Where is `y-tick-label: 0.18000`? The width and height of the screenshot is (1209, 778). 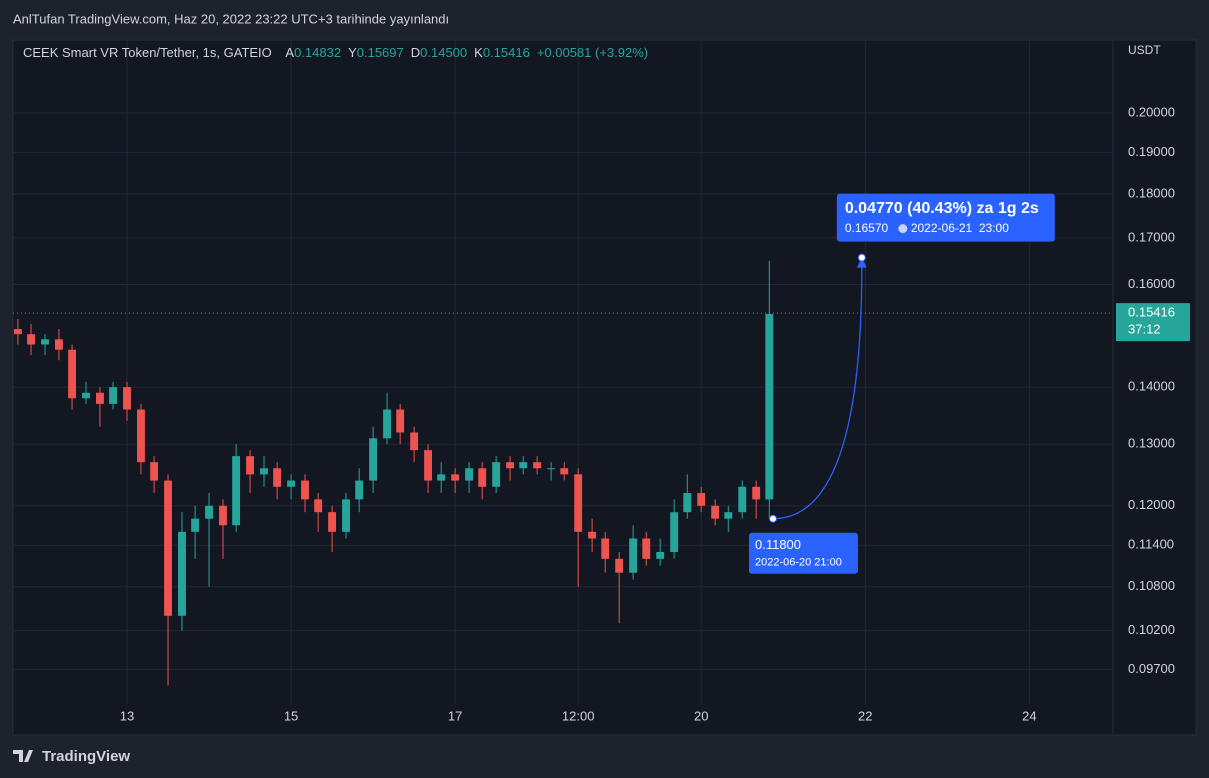
y-tick-label: 0.18000 is located at coordinates (1151, 192).